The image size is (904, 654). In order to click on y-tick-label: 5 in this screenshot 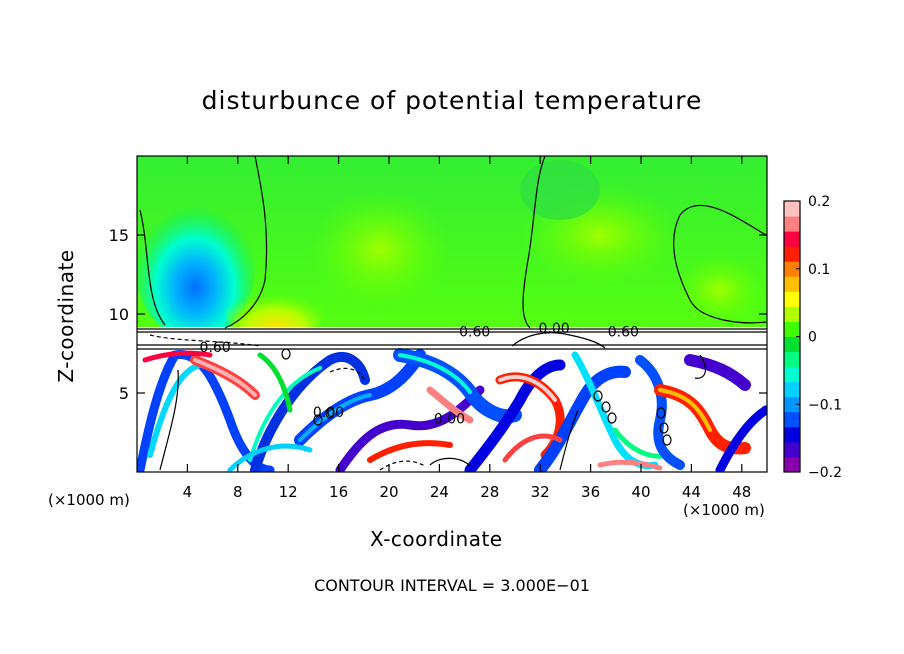, I will do `click(124, 393)`.